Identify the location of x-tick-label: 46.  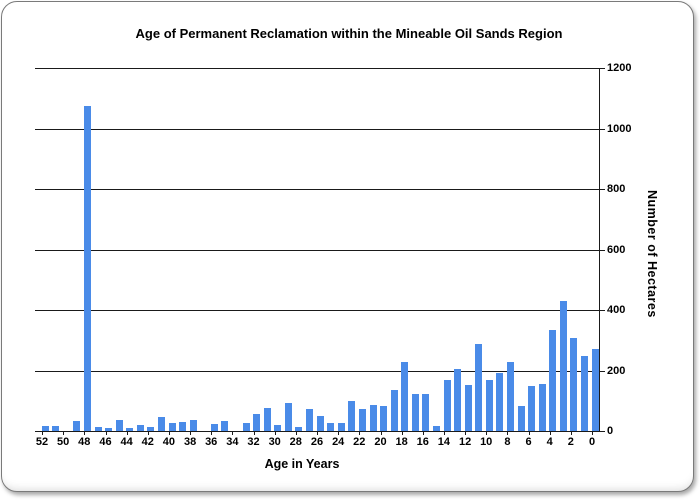
(105, 442).